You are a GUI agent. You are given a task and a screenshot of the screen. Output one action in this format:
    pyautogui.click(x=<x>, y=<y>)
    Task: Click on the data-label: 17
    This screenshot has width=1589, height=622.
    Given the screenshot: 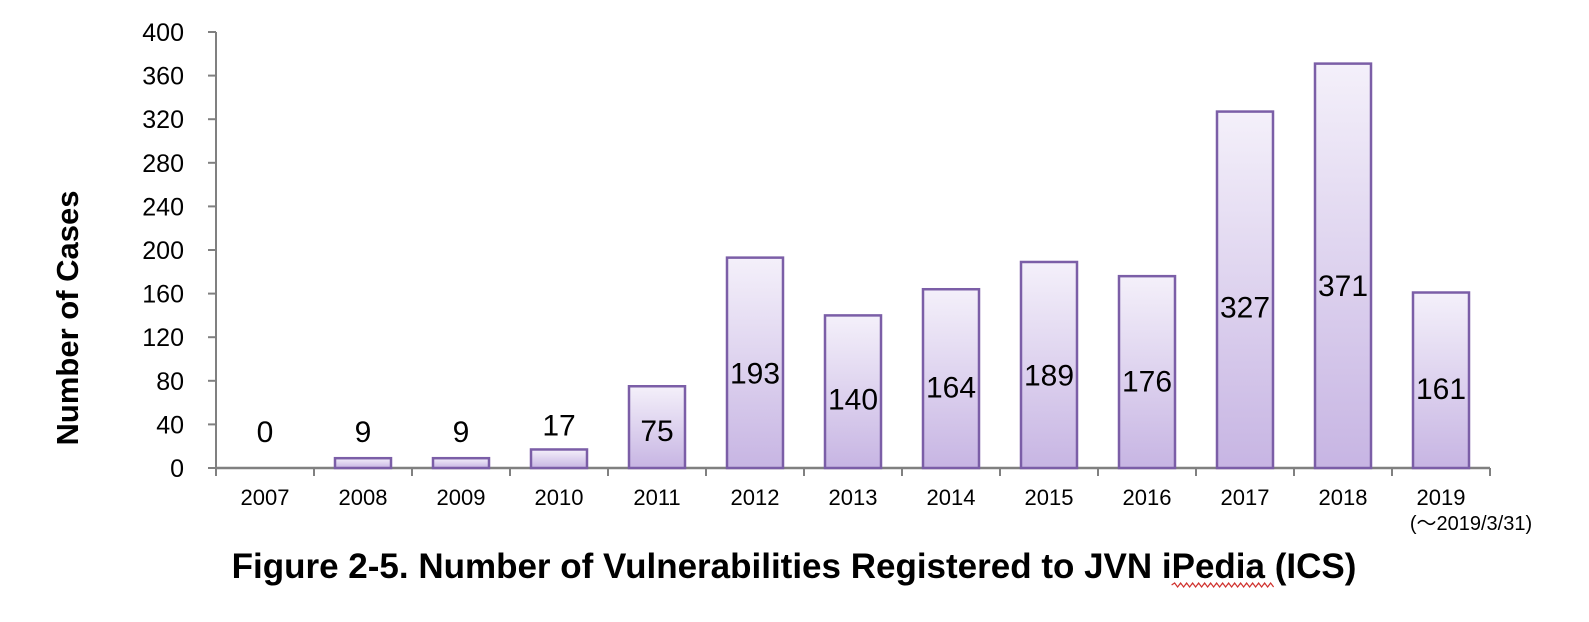 What is the action you would take?
    pyautogui.click(x=558, y=425)
    